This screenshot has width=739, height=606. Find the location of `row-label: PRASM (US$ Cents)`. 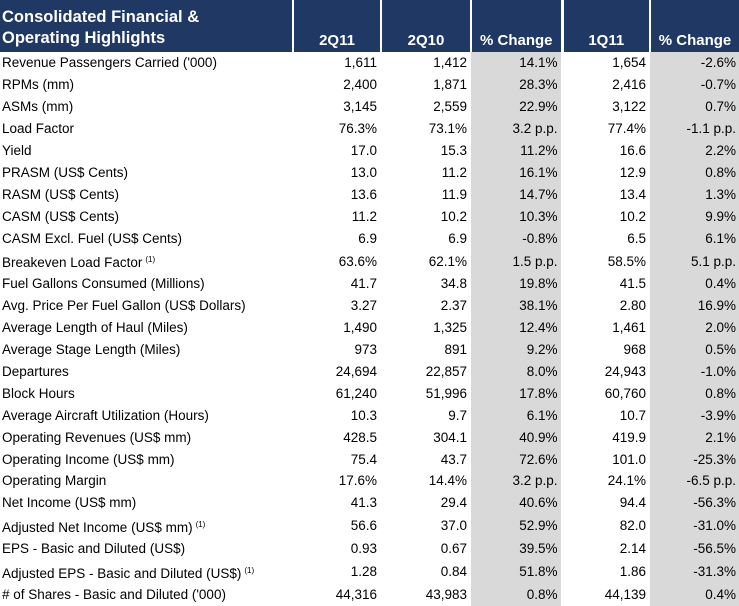

row-label: PRASM (US$ Cents) is located at coordinates (65, 172).